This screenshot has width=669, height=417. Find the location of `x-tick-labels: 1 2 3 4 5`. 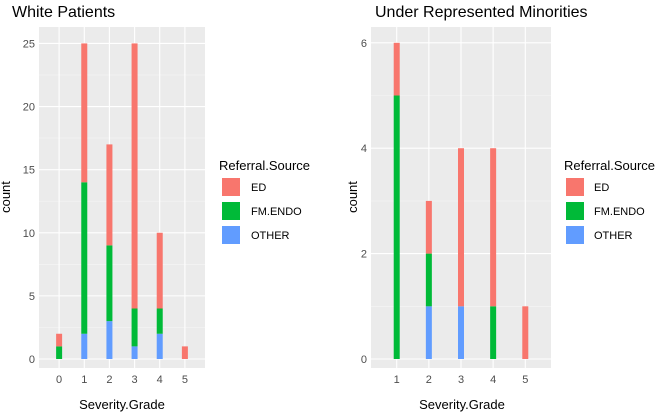

x-tick-labels: 1 2 3 4 5 is located at coordinates (461, 380).